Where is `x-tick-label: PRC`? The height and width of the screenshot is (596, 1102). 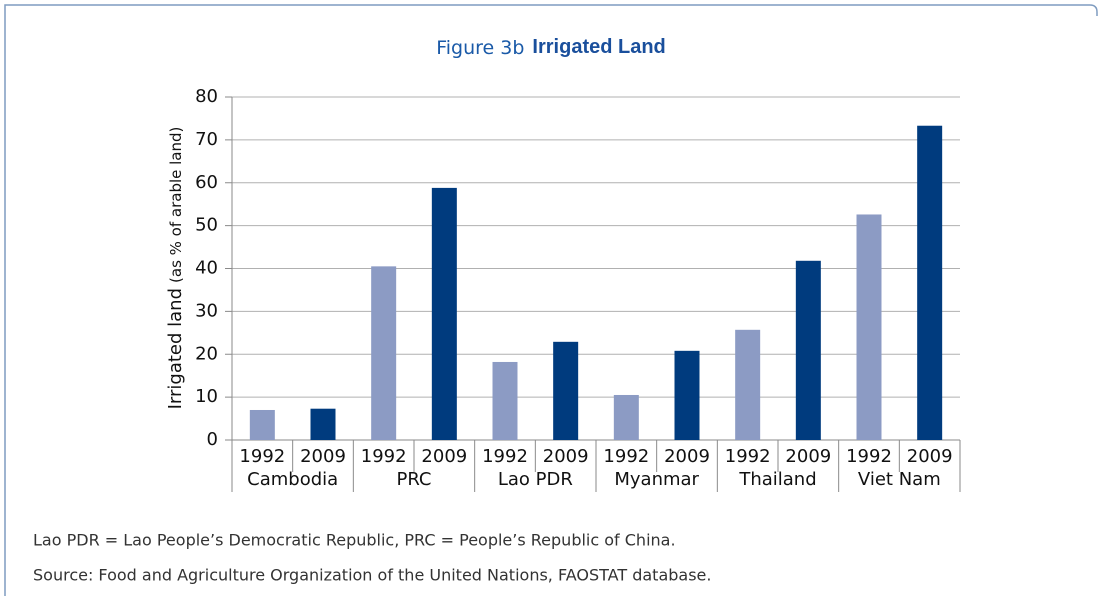 x-tick-label: PRC is located at coordinates (413, 479).